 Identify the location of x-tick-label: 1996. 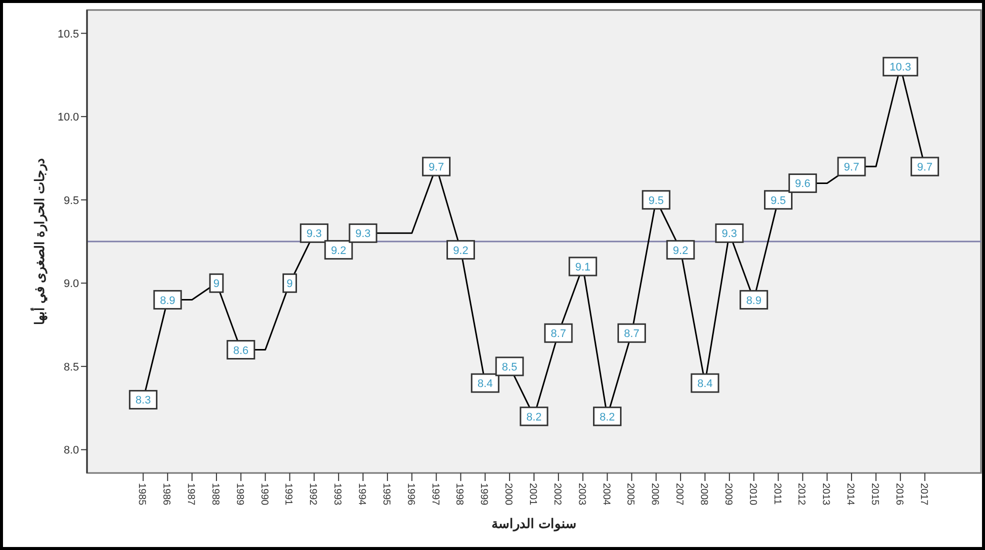
(410, 494).